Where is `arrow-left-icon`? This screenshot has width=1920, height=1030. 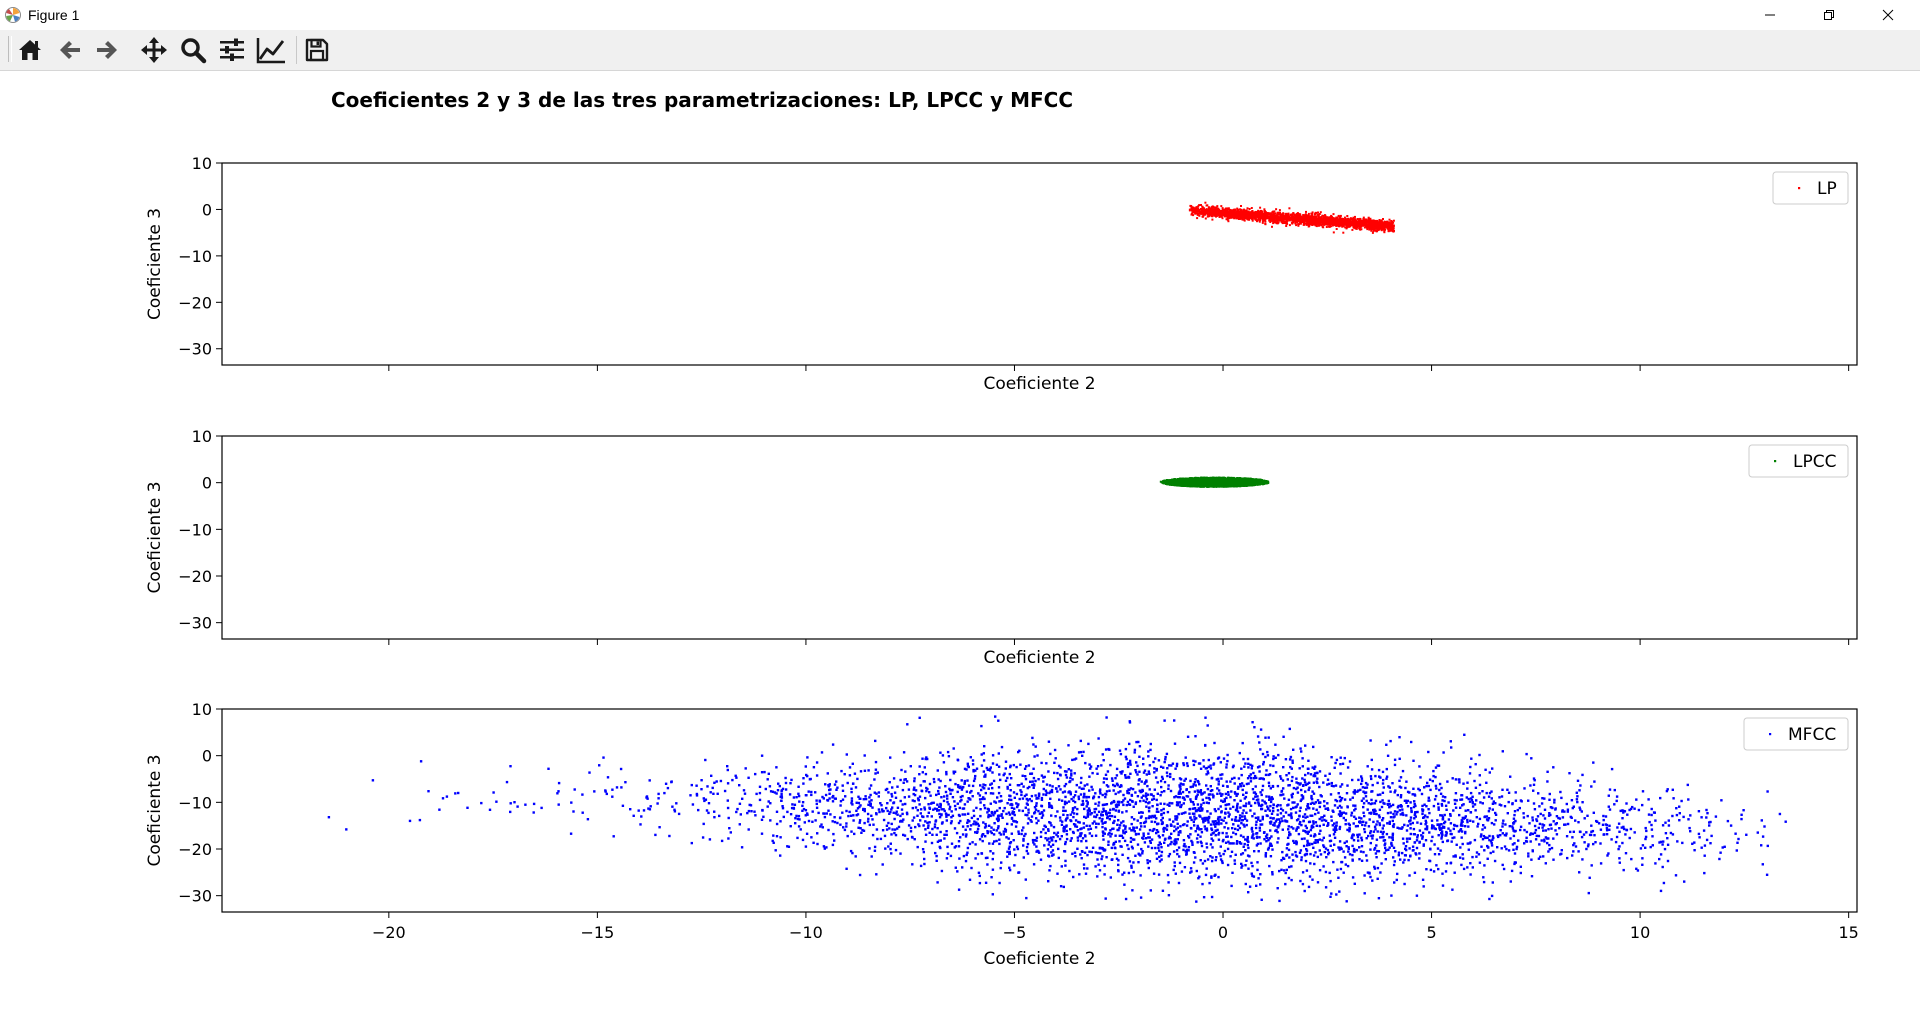 arrow-left-icon is located at coordinates (70, 50).